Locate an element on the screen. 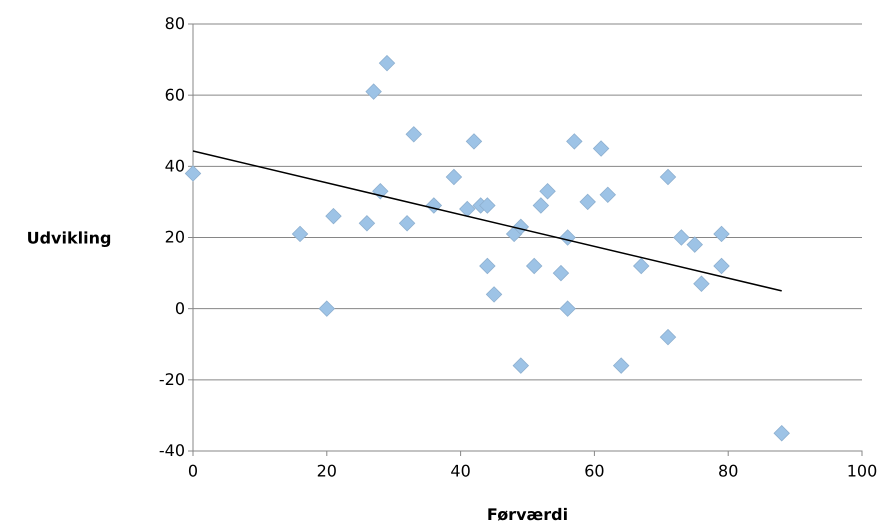 The image size is (883, 528). y-tick-label: 80 is located at coordinates (174, 24).